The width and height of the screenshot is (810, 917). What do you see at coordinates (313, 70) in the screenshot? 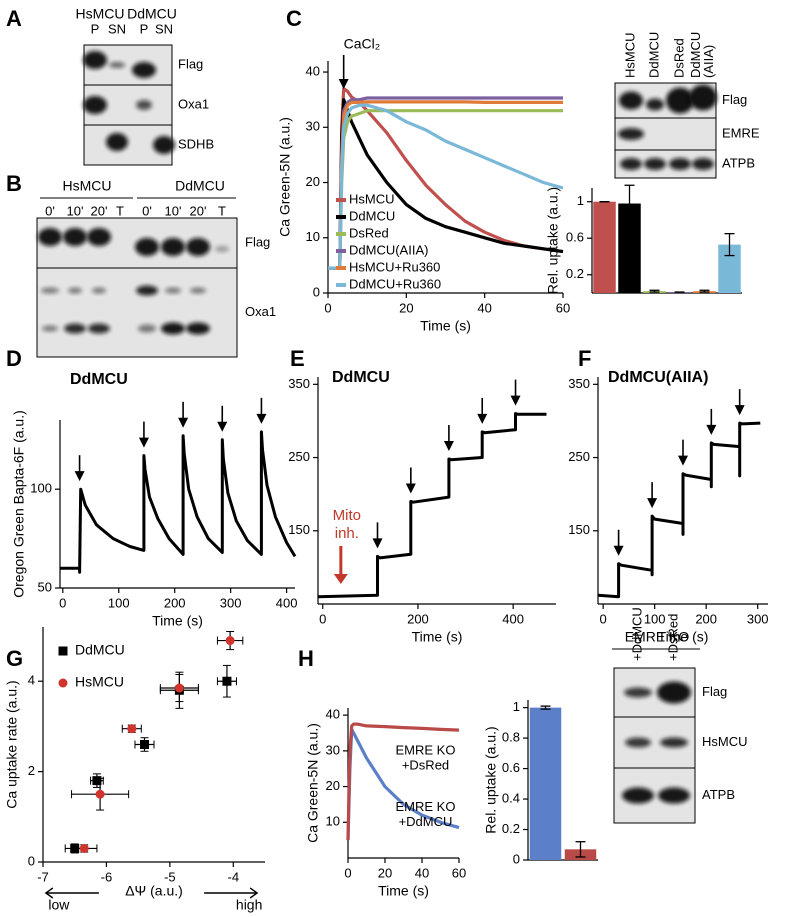
I see `y-tick-label: 40` at bounding box center [313, 70].